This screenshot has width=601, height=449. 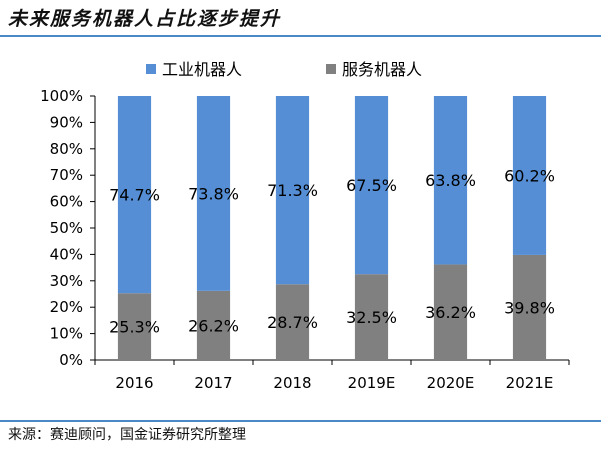 I want to click on y-tick-label: 0%, so click(x=71, y=360).